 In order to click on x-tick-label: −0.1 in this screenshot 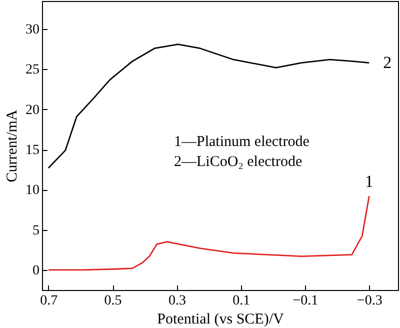, I will do `click(305, 301)`.